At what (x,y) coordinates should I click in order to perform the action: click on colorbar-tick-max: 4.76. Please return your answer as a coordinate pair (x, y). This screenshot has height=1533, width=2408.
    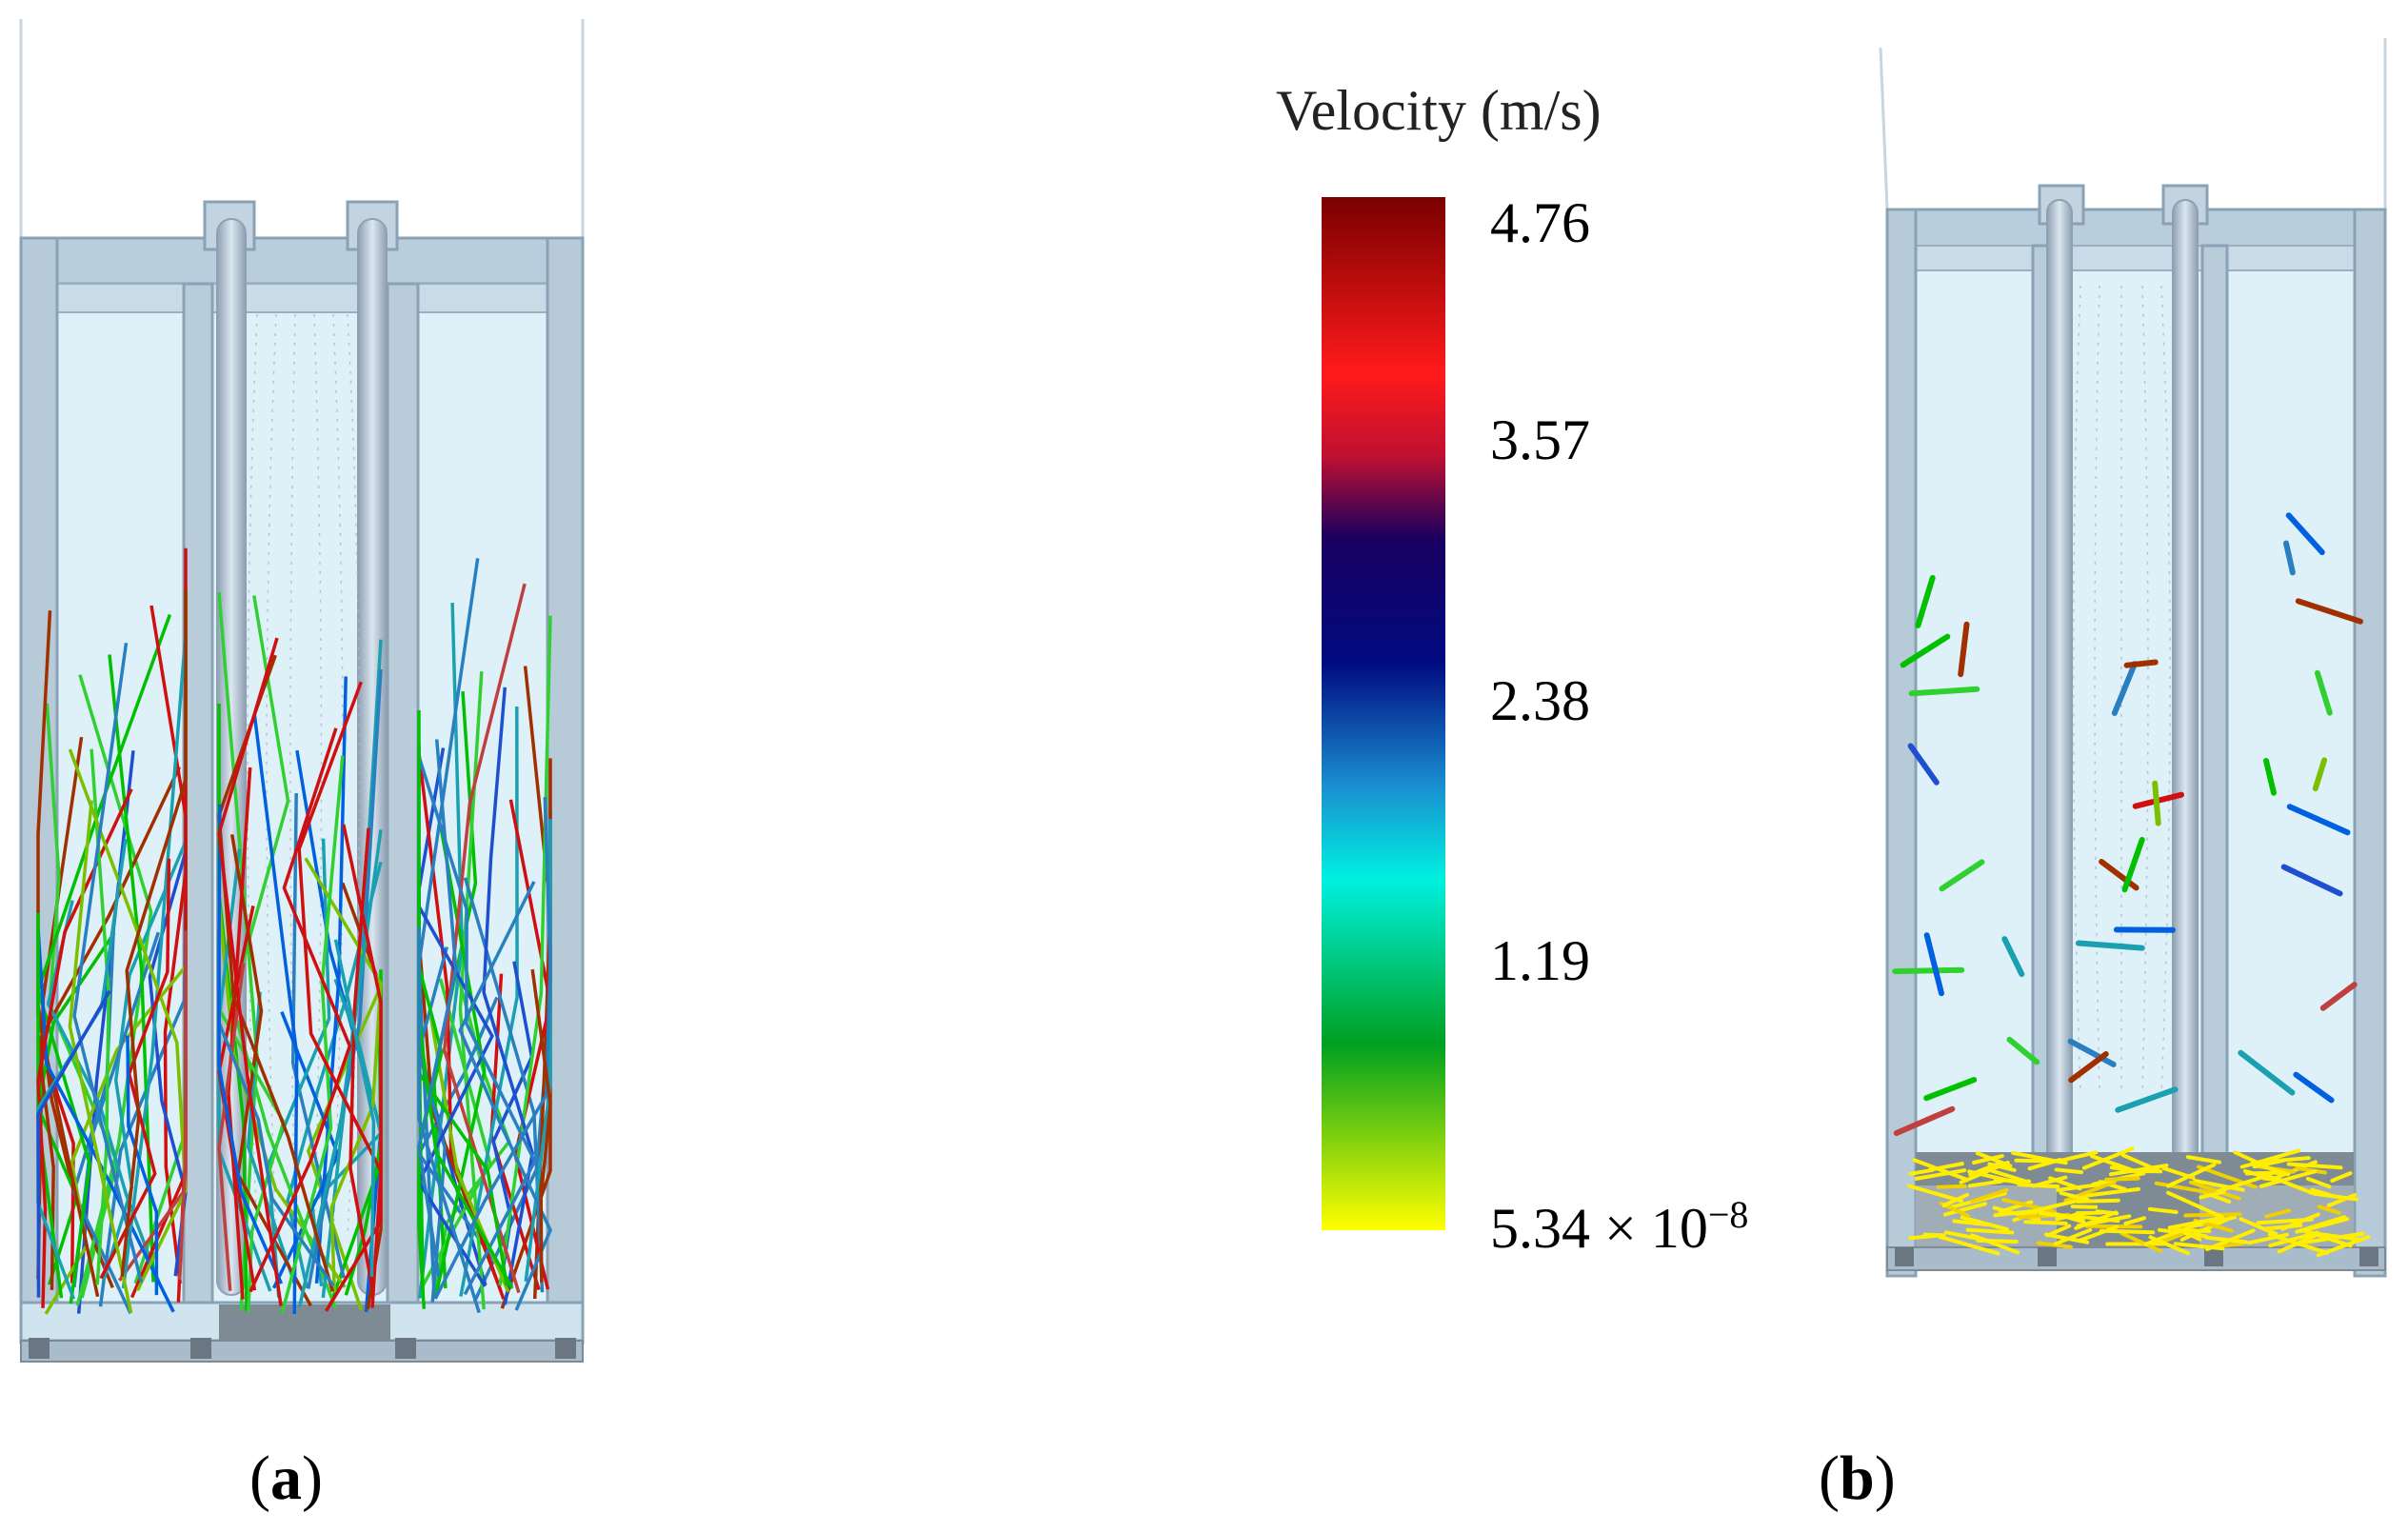
    Looking at the image, I should click on (1540, 222).